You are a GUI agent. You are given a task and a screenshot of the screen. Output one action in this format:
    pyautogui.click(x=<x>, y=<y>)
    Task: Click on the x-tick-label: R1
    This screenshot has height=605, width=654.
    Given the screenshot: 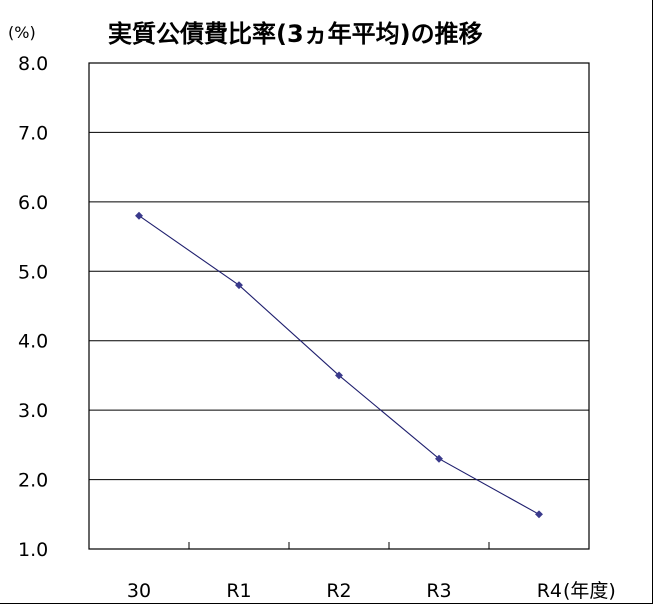 What is the action you would take?
    pyautogui.click(x=238, y=591)
    